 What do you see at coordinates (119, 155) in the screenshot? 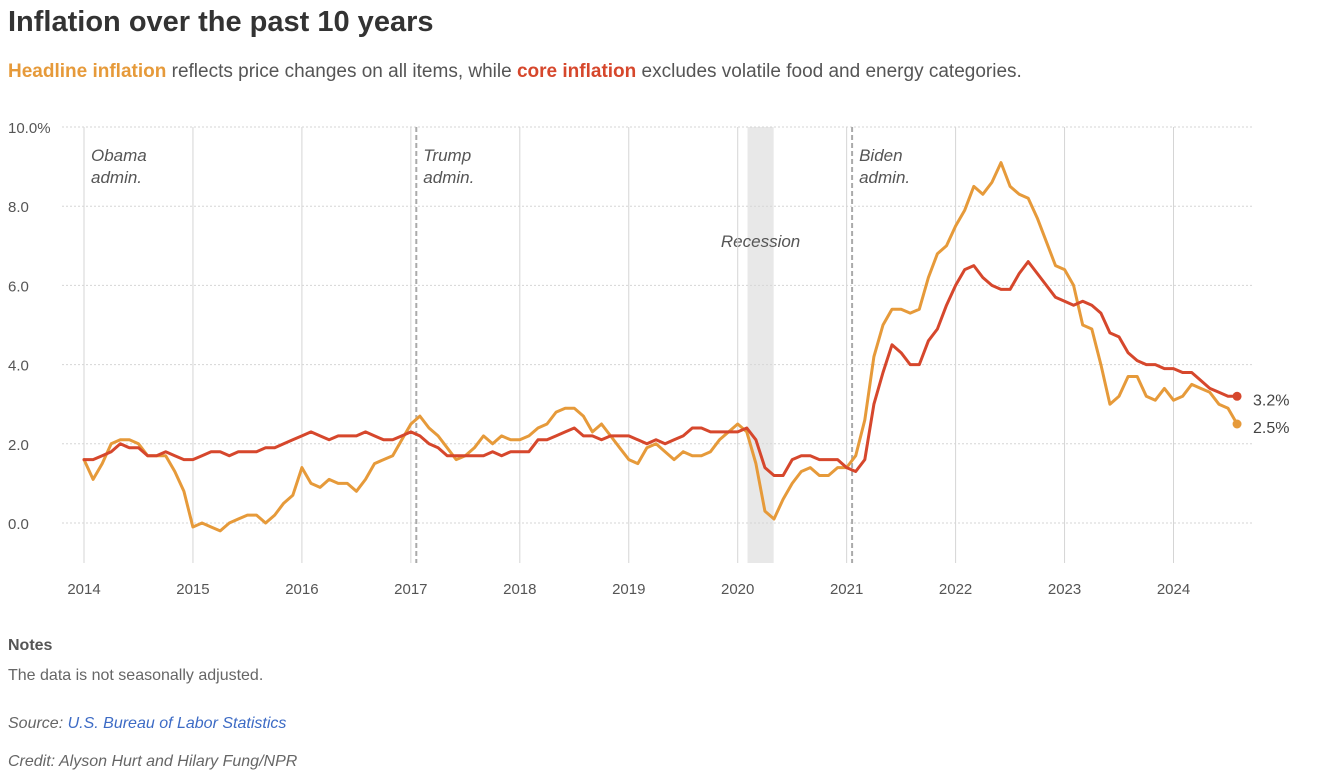
I see `admin-label: Obama` at bounding box center [119, 155].